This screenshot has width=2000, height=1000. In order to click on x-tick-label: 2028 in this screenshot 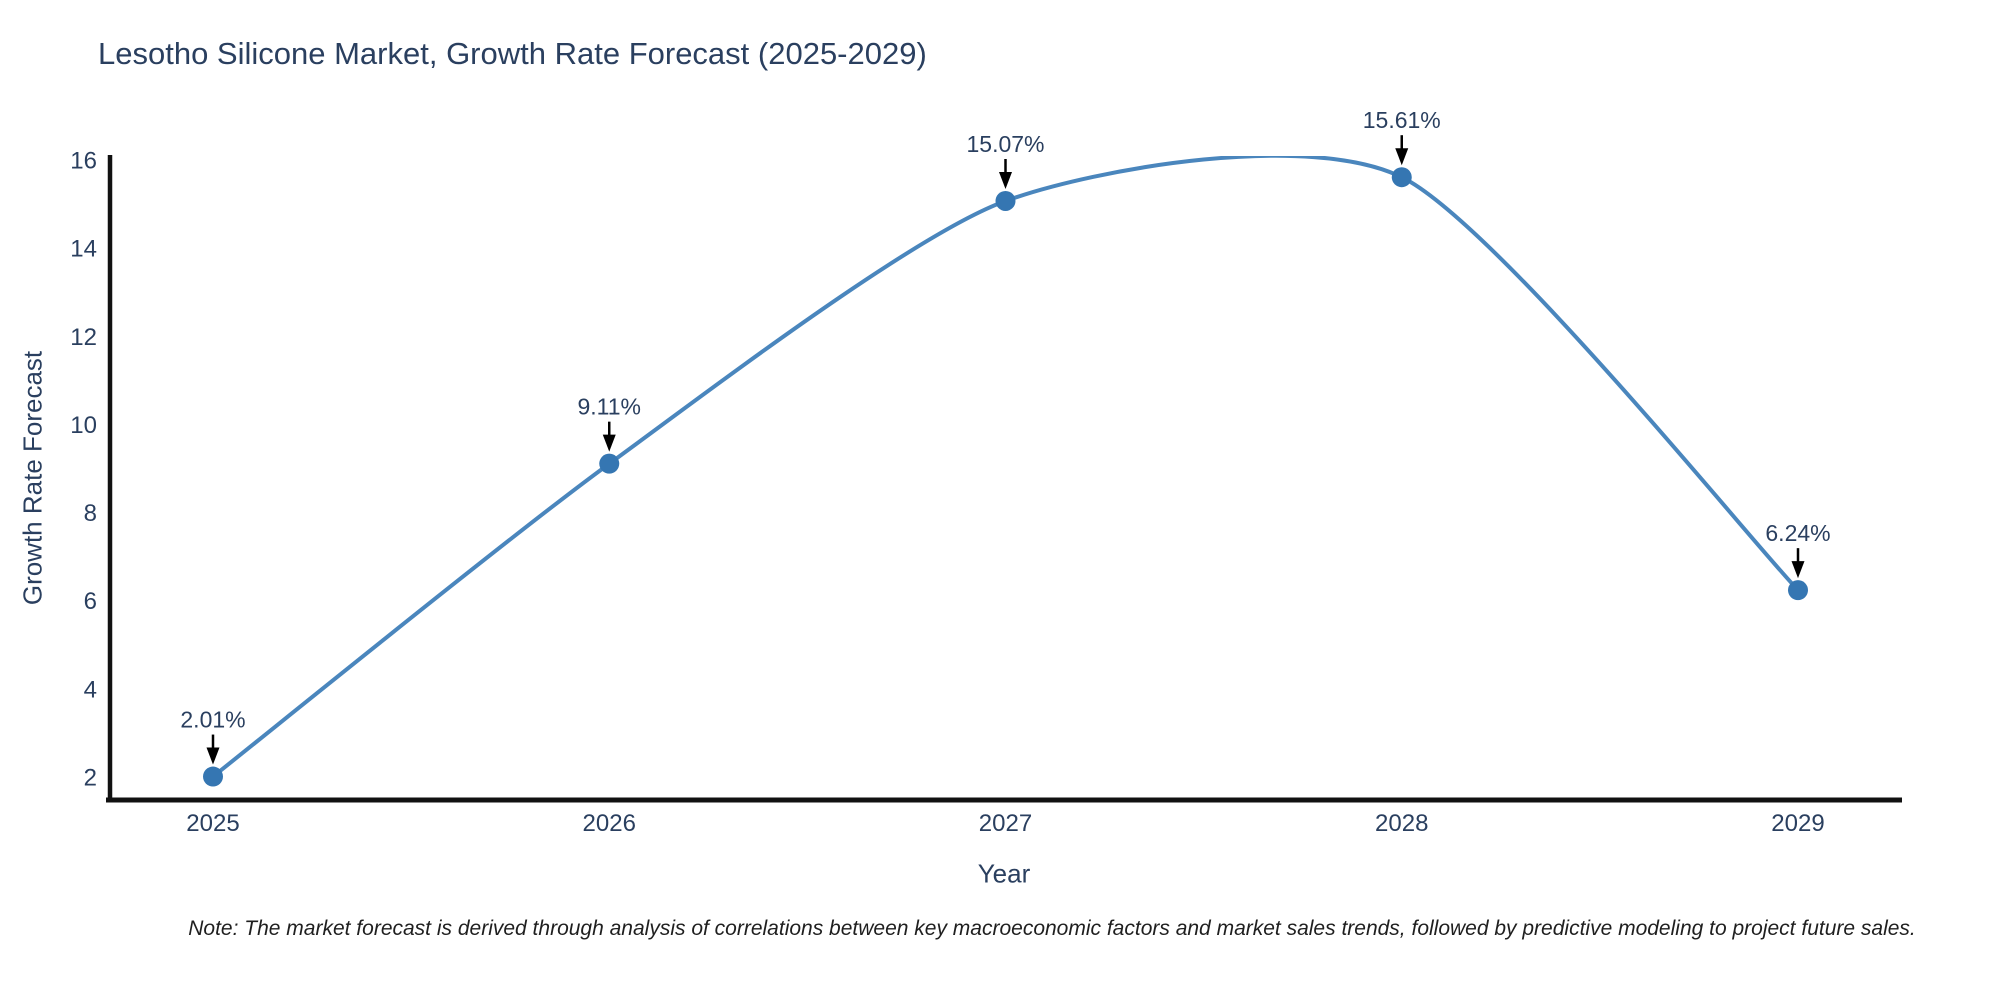, I will do `click(1401, 823)`.